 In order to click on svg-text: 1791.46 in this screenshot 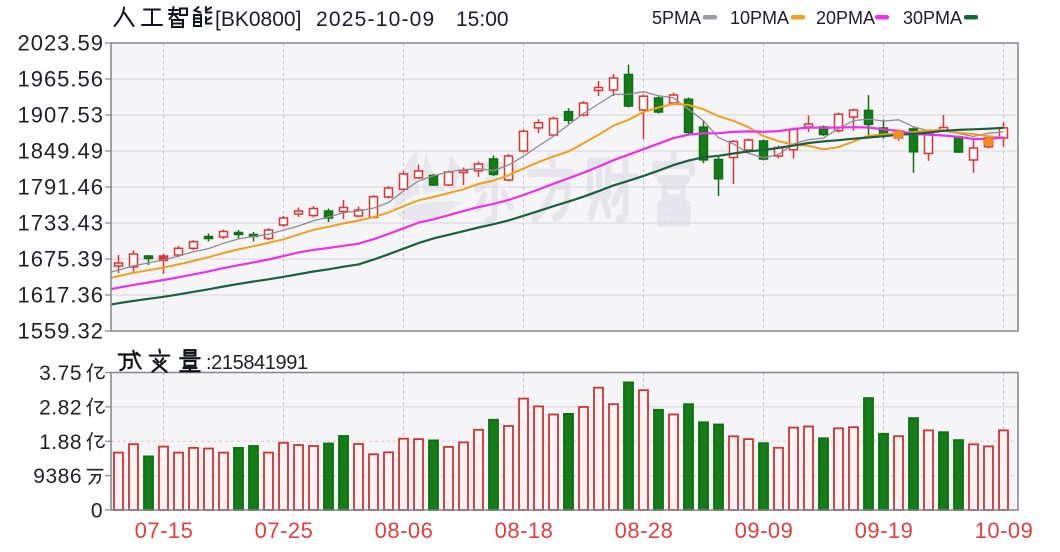, I will do `click(60, 187)`.